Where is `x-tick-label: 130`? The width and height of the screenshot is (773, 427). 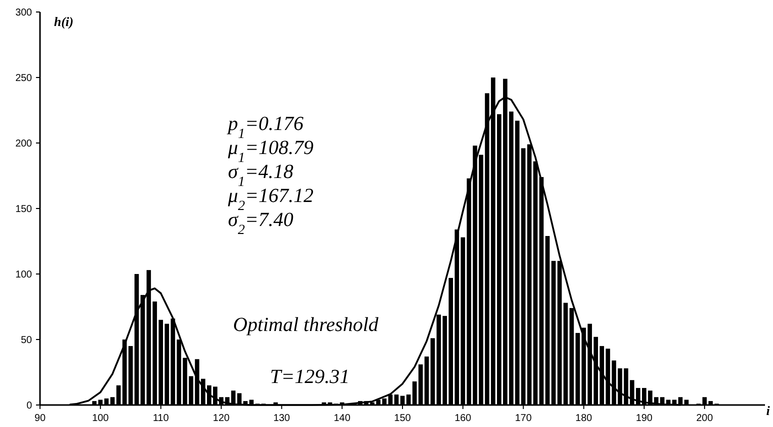 x-tick-label: 130 is located at coordinates (281, 418).